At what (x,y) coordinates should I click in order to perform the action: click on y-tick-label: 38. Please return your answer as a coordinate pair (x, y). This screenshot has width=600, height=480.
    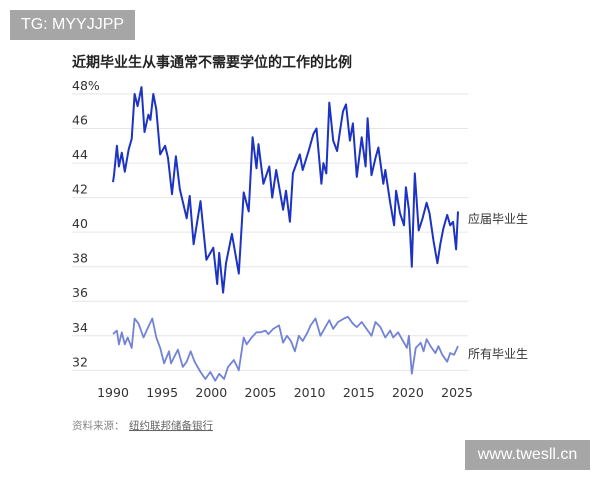
    Looking at the image, I should click on (80, 258).